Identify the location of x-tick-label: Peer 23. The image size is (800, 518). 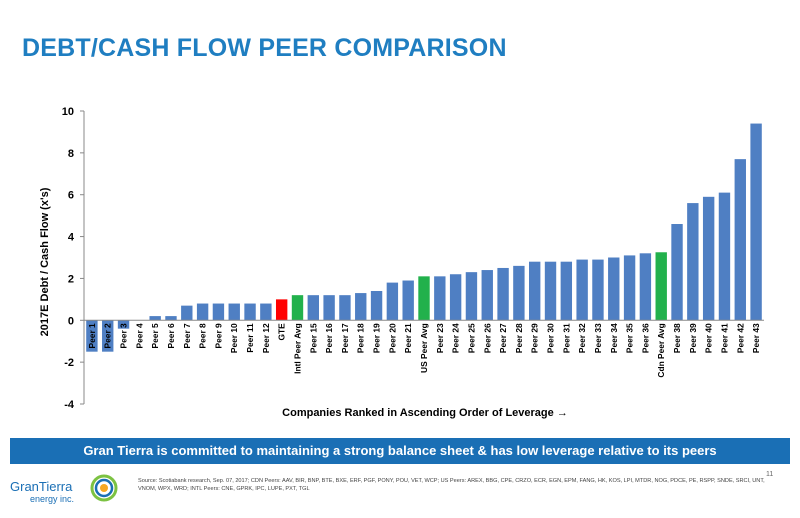
(440, 338).